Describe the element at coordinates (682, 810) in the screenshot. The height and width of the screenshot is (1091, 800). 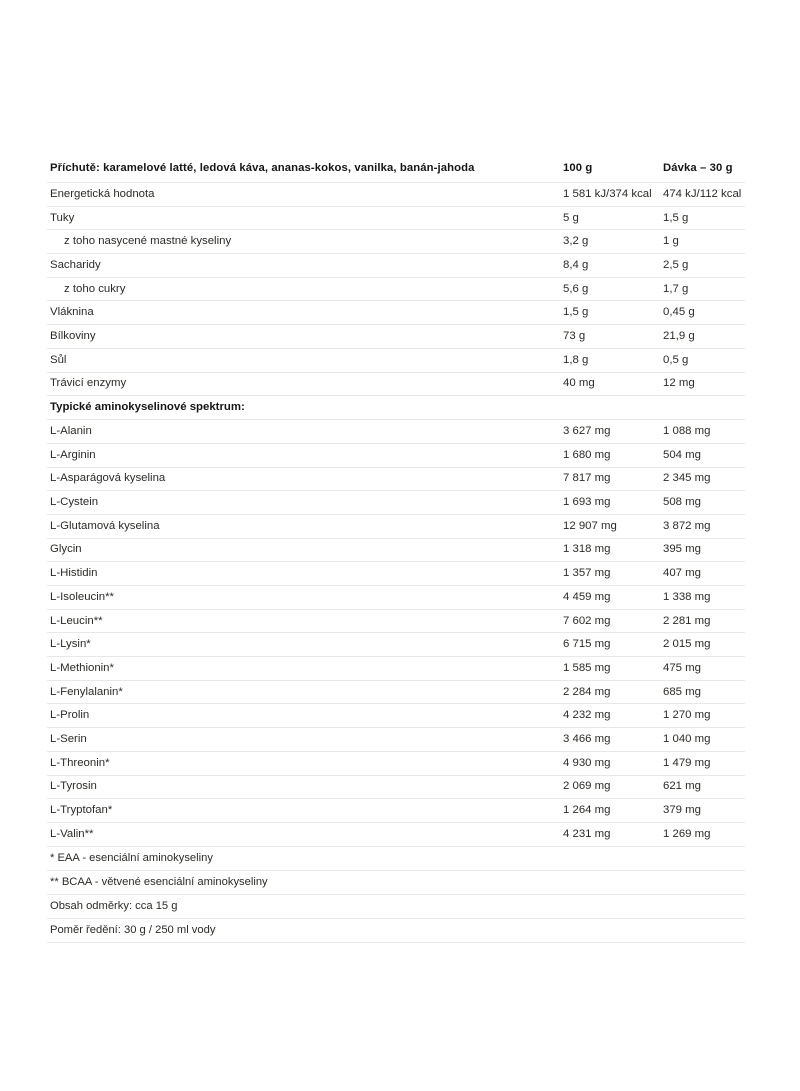
I see `value-per-dose: 379 mg` at that location.